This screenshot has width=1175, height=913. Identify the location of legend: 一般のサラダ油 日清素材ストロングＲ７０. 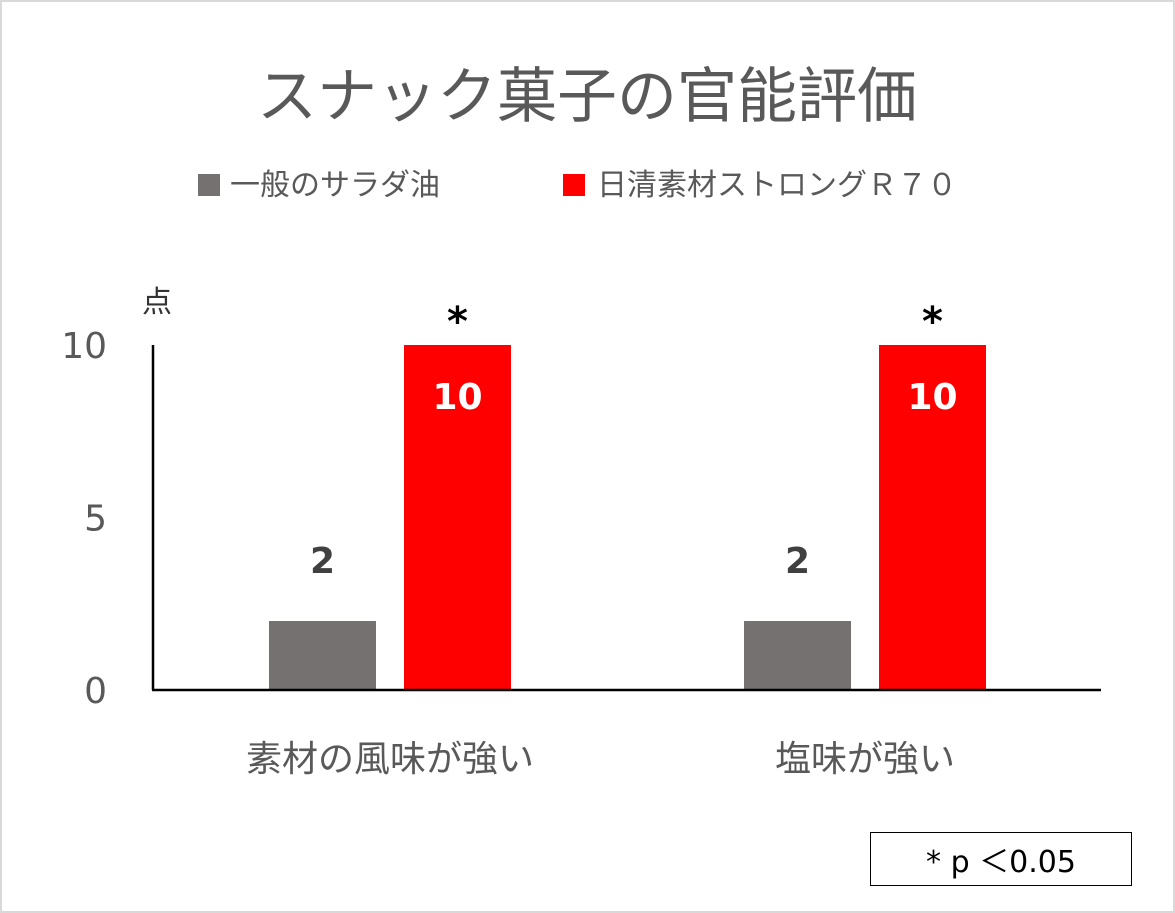
(577, 185).